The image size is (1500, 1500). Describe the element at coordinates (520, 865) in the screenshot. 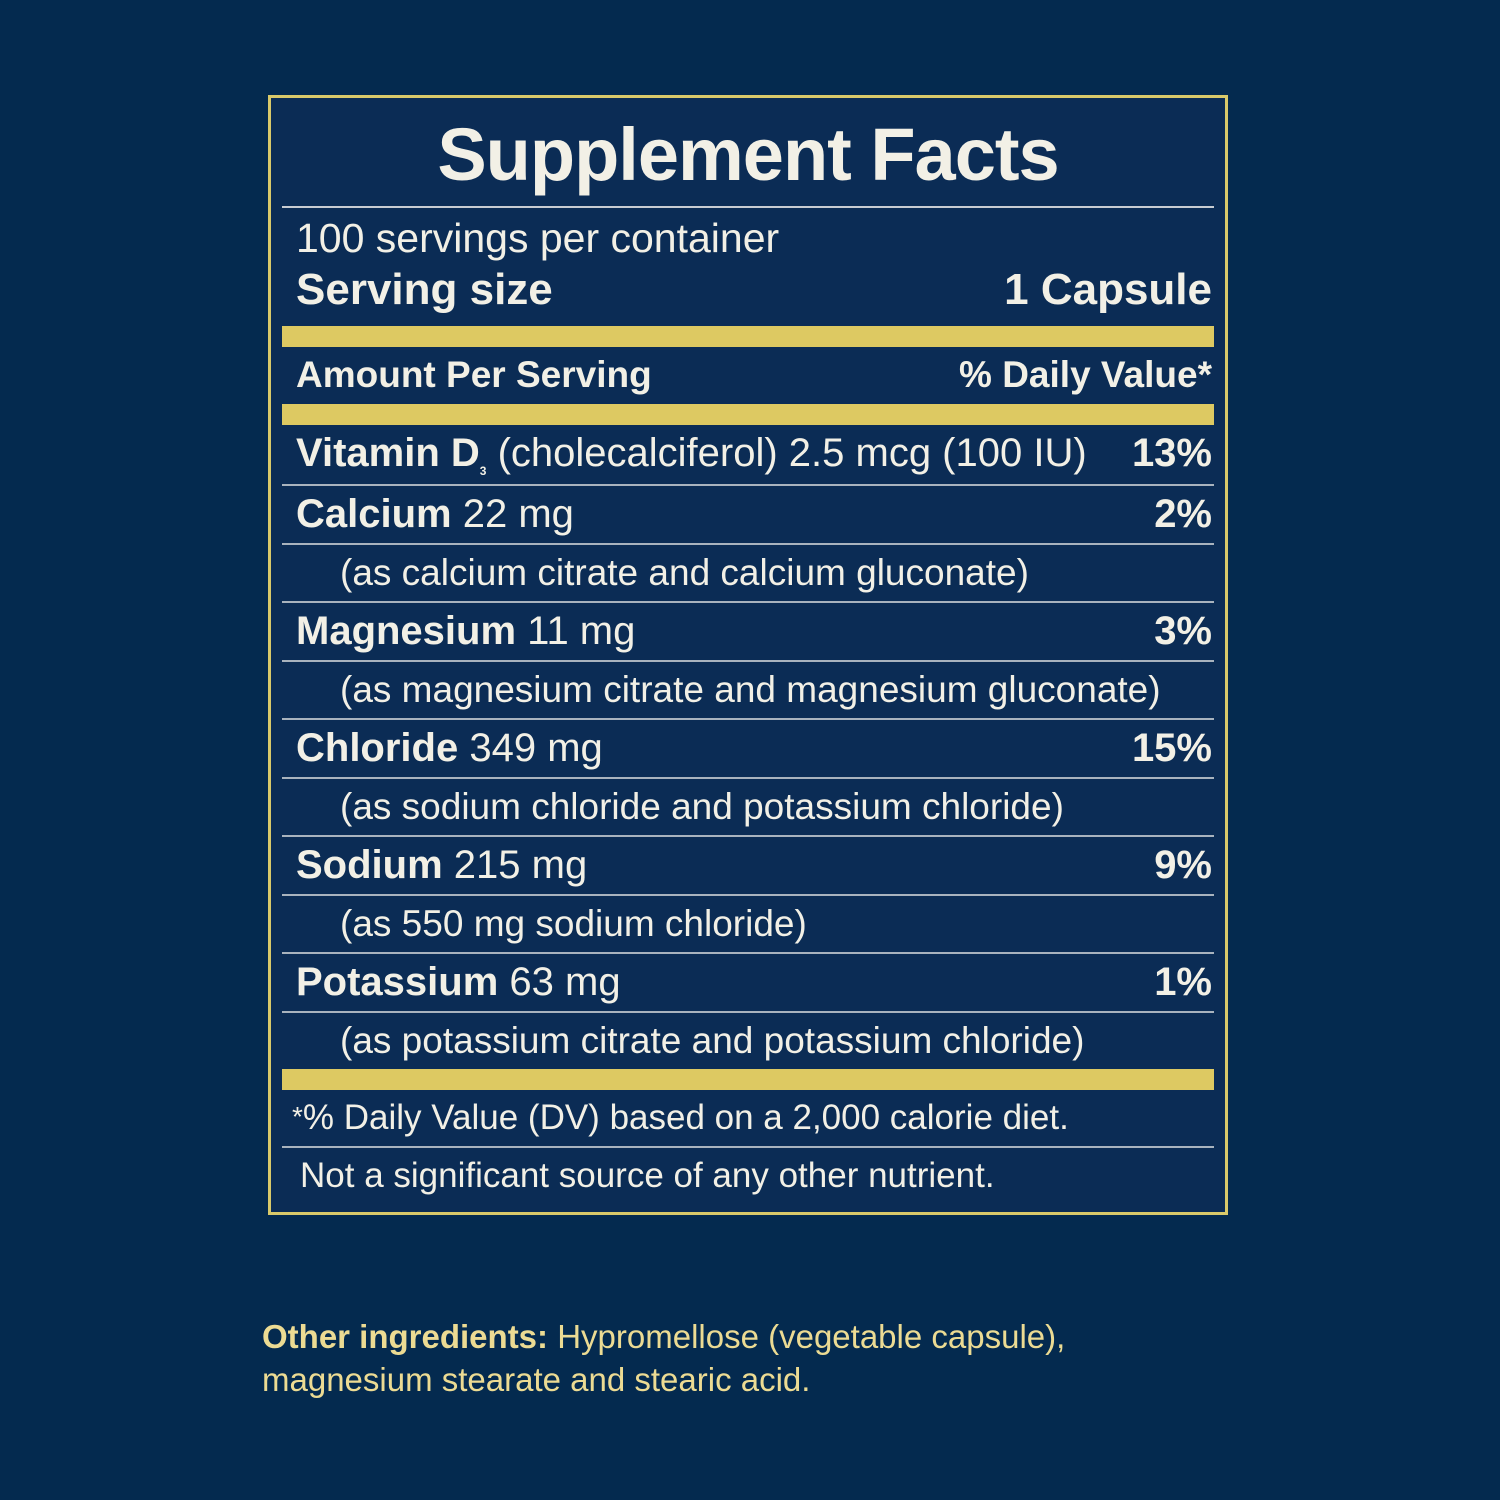

I see `nutrient-amount: 215 mg` at that location.